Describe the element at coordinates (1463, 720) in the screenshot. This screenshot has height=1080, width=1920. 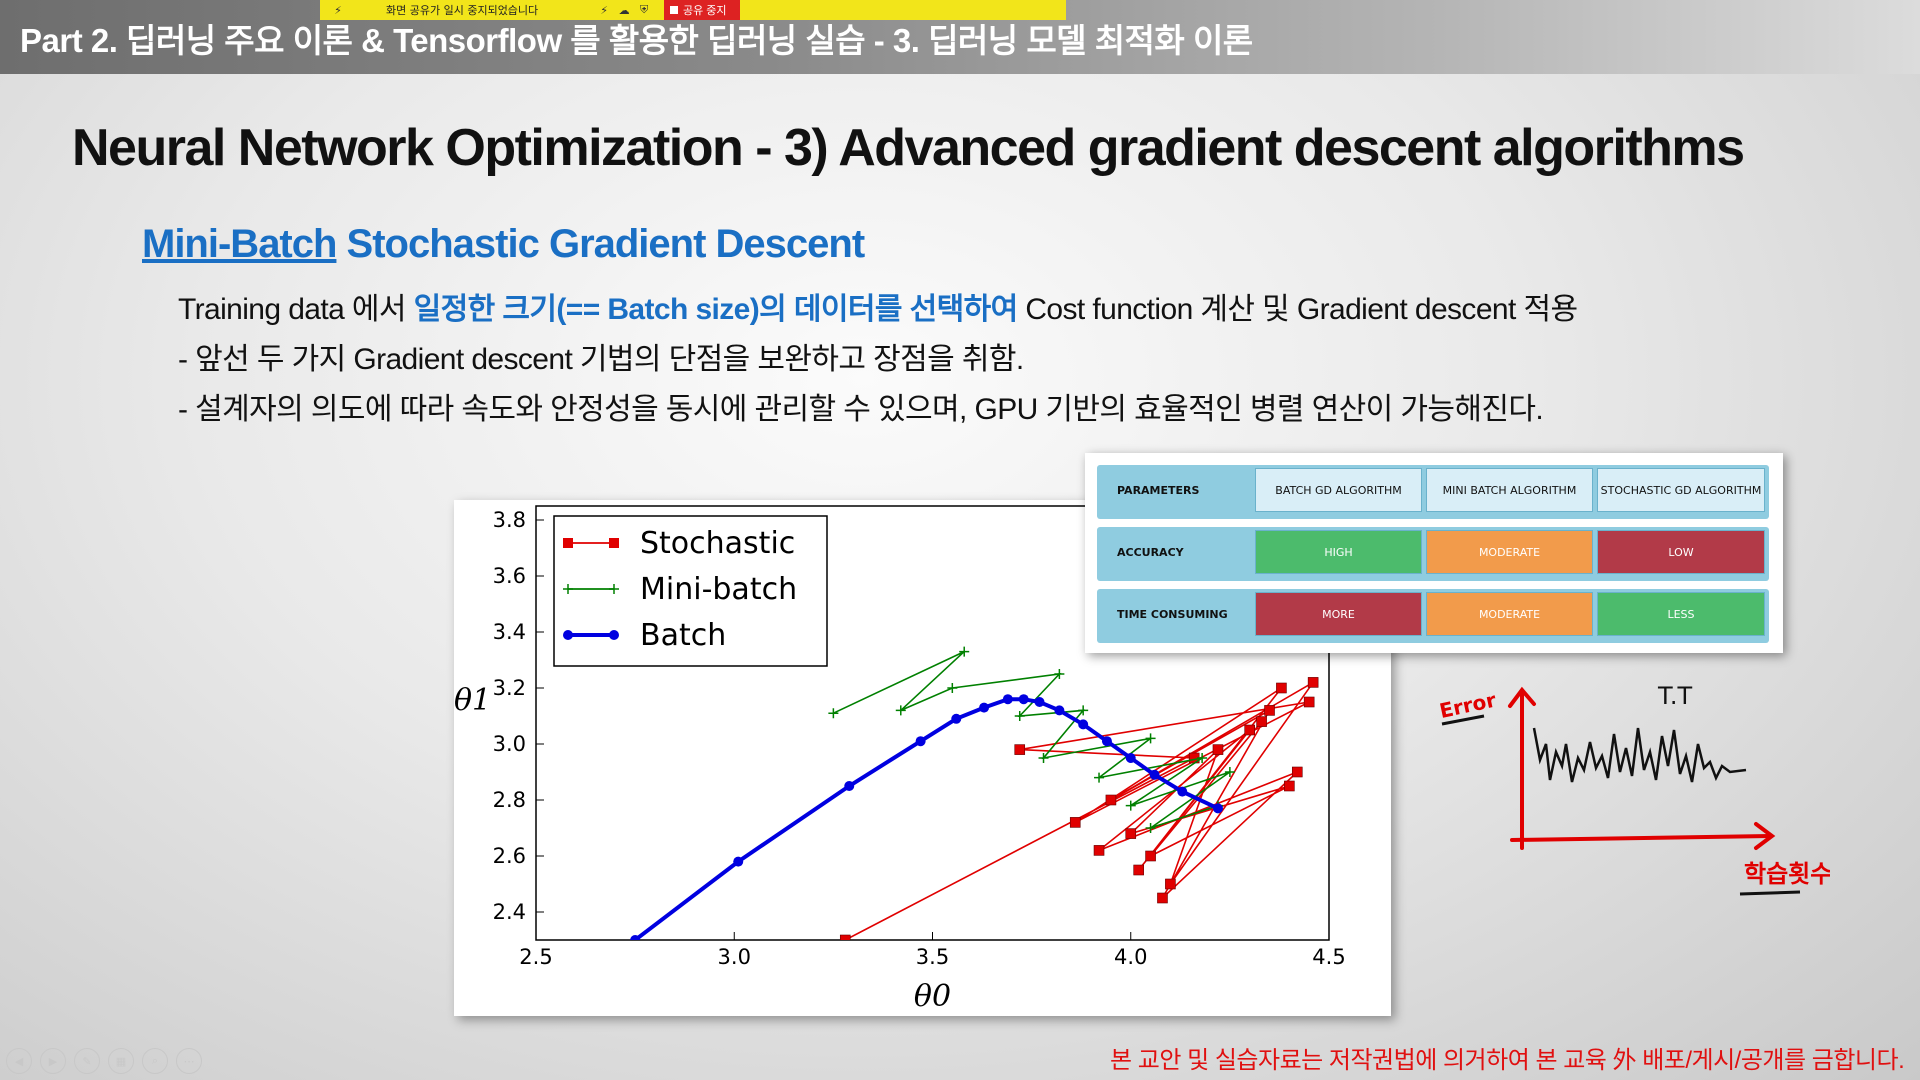
I see `annotation-error-underline` at that location.